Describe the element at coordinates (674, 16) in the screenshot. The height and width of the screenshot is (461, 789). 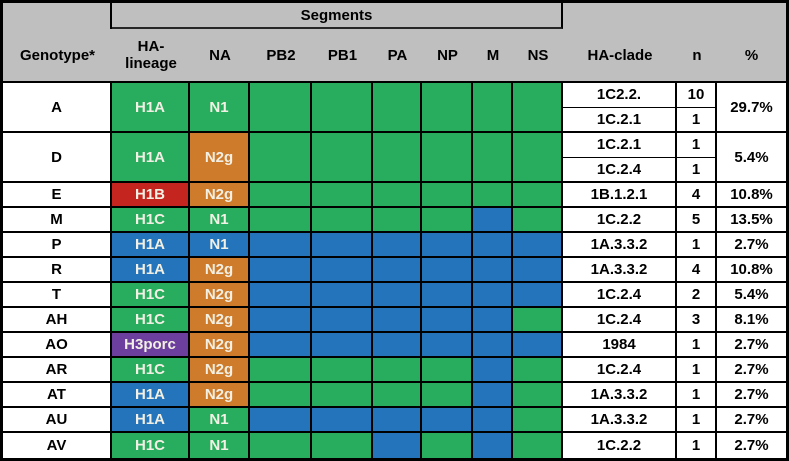
I see `header-topright-cell` at that location.